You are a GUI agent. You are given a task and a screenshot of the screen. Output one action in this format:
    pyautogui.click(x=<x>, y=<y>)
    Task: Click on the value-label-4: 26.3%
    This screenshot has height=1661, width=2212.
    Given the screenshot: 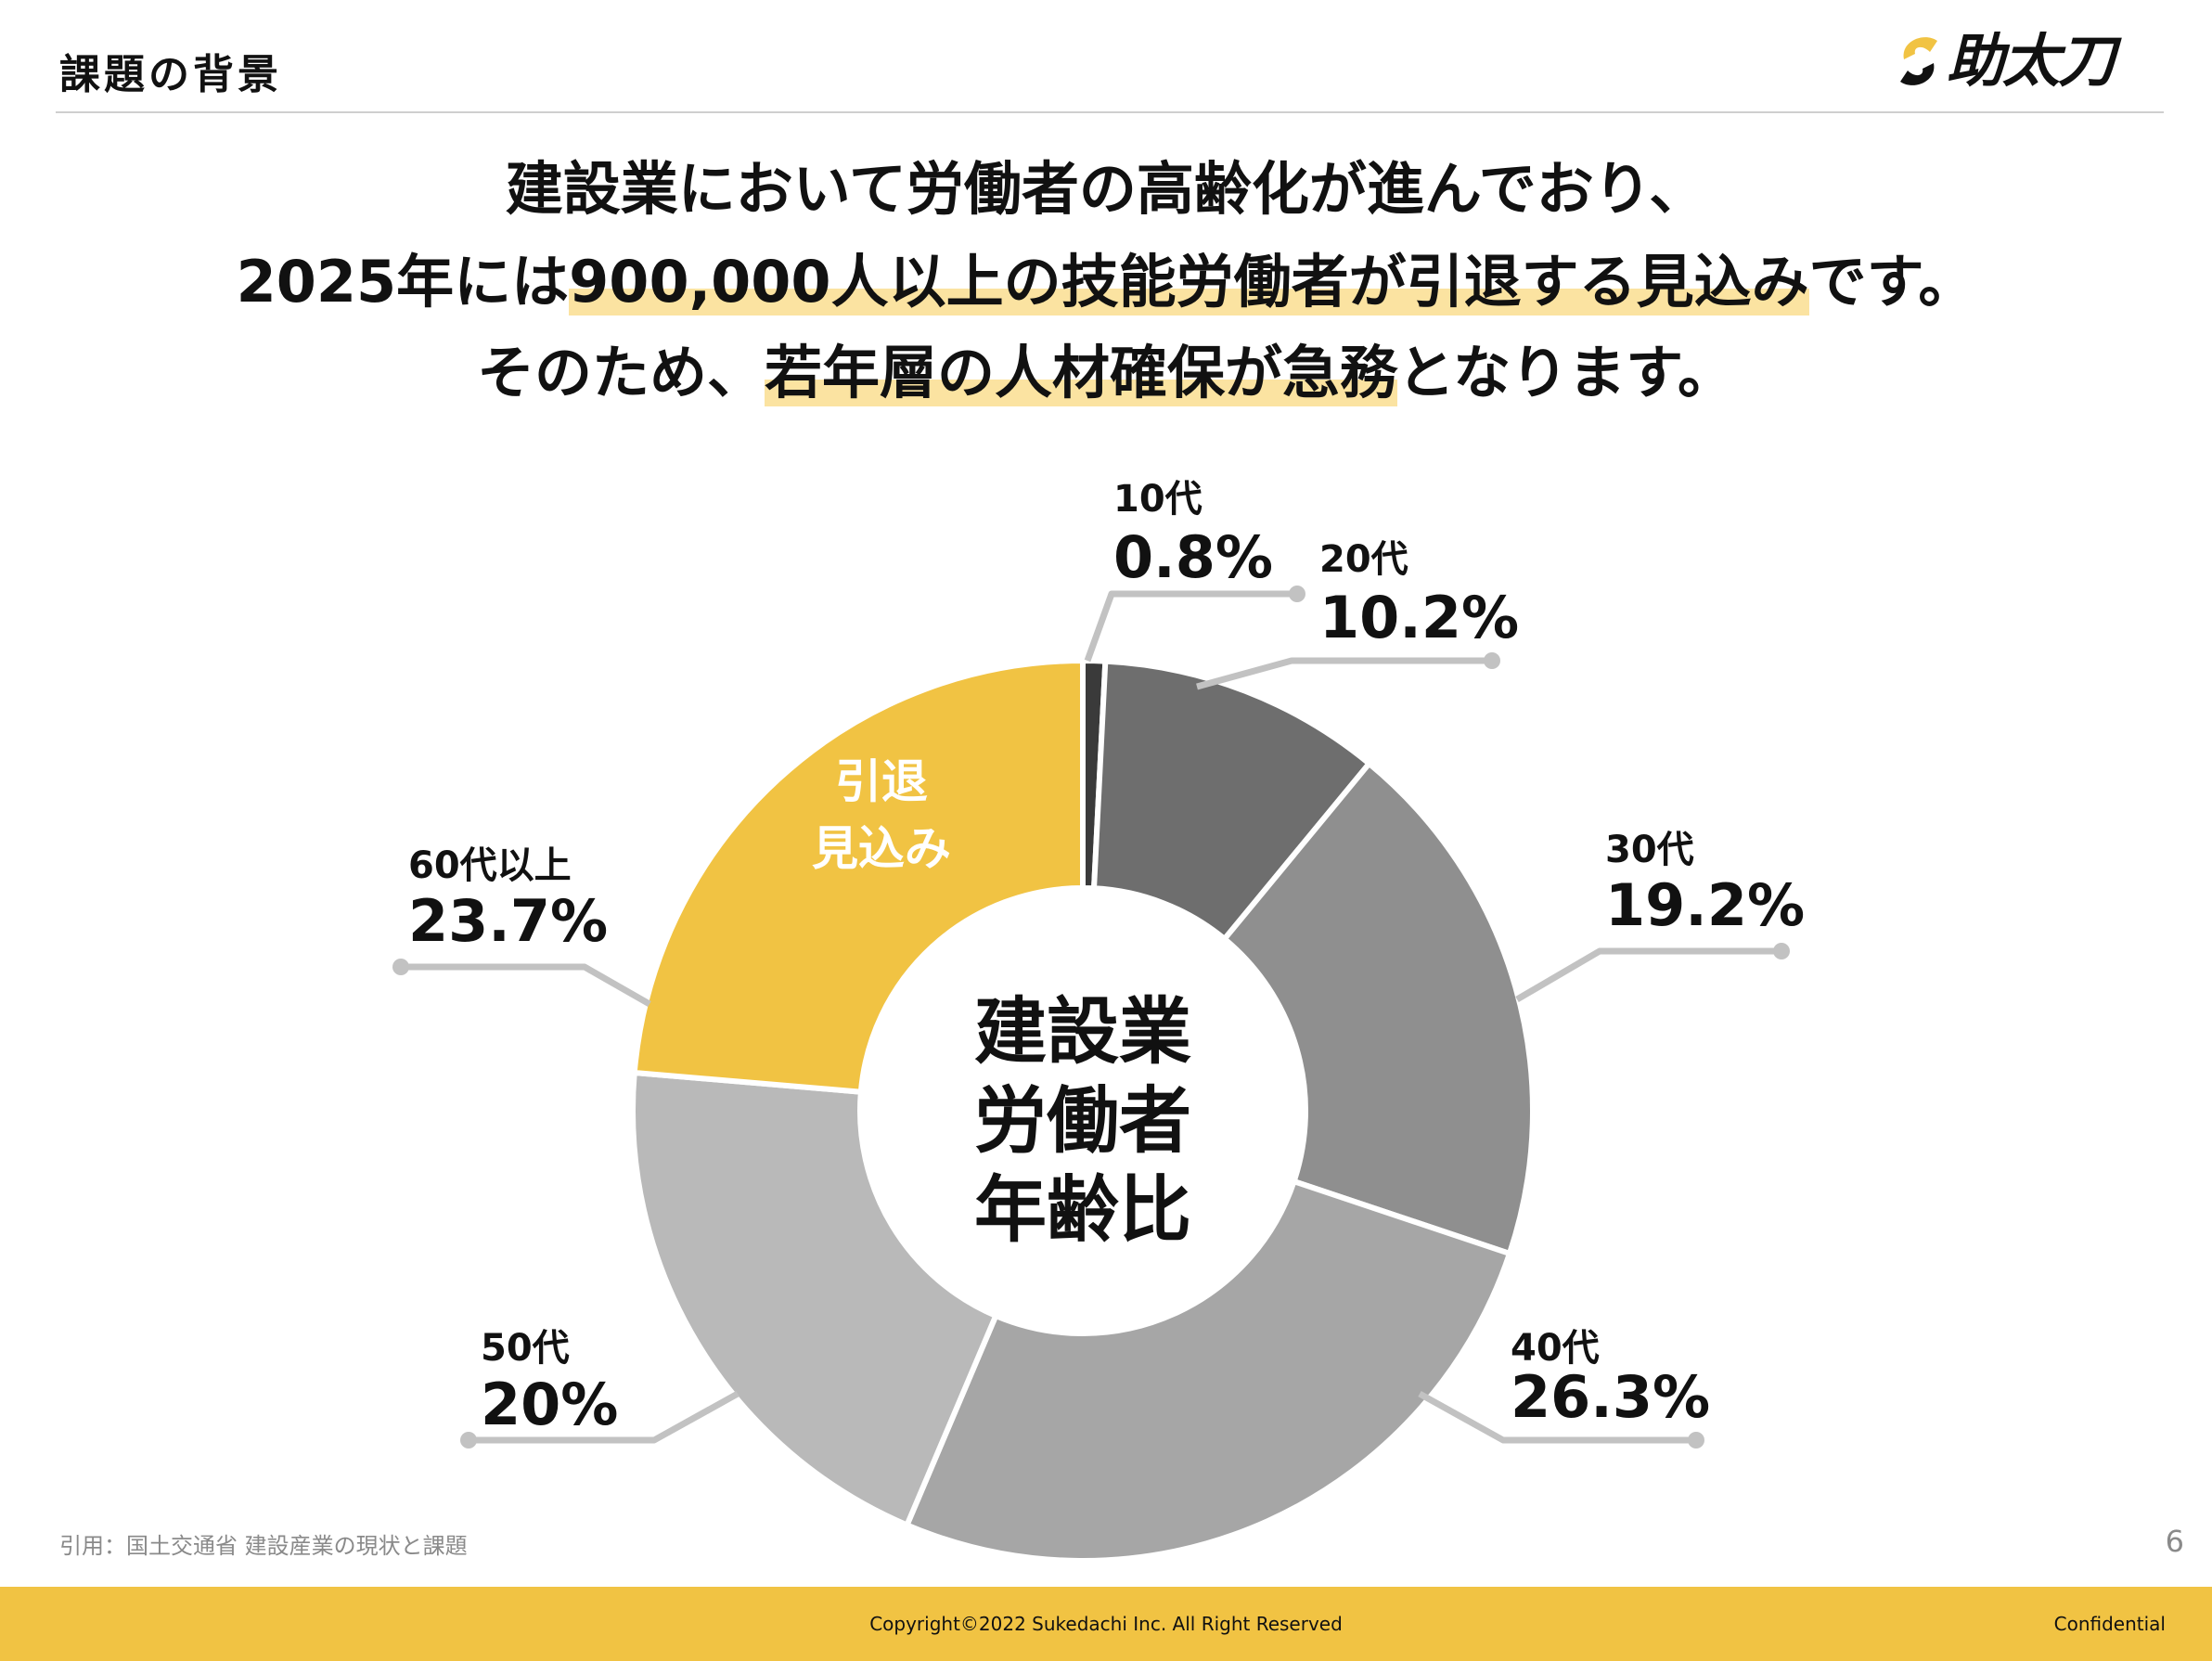 What is the action you would take?
    pyautogui.click(x=1610, y=1397)
    